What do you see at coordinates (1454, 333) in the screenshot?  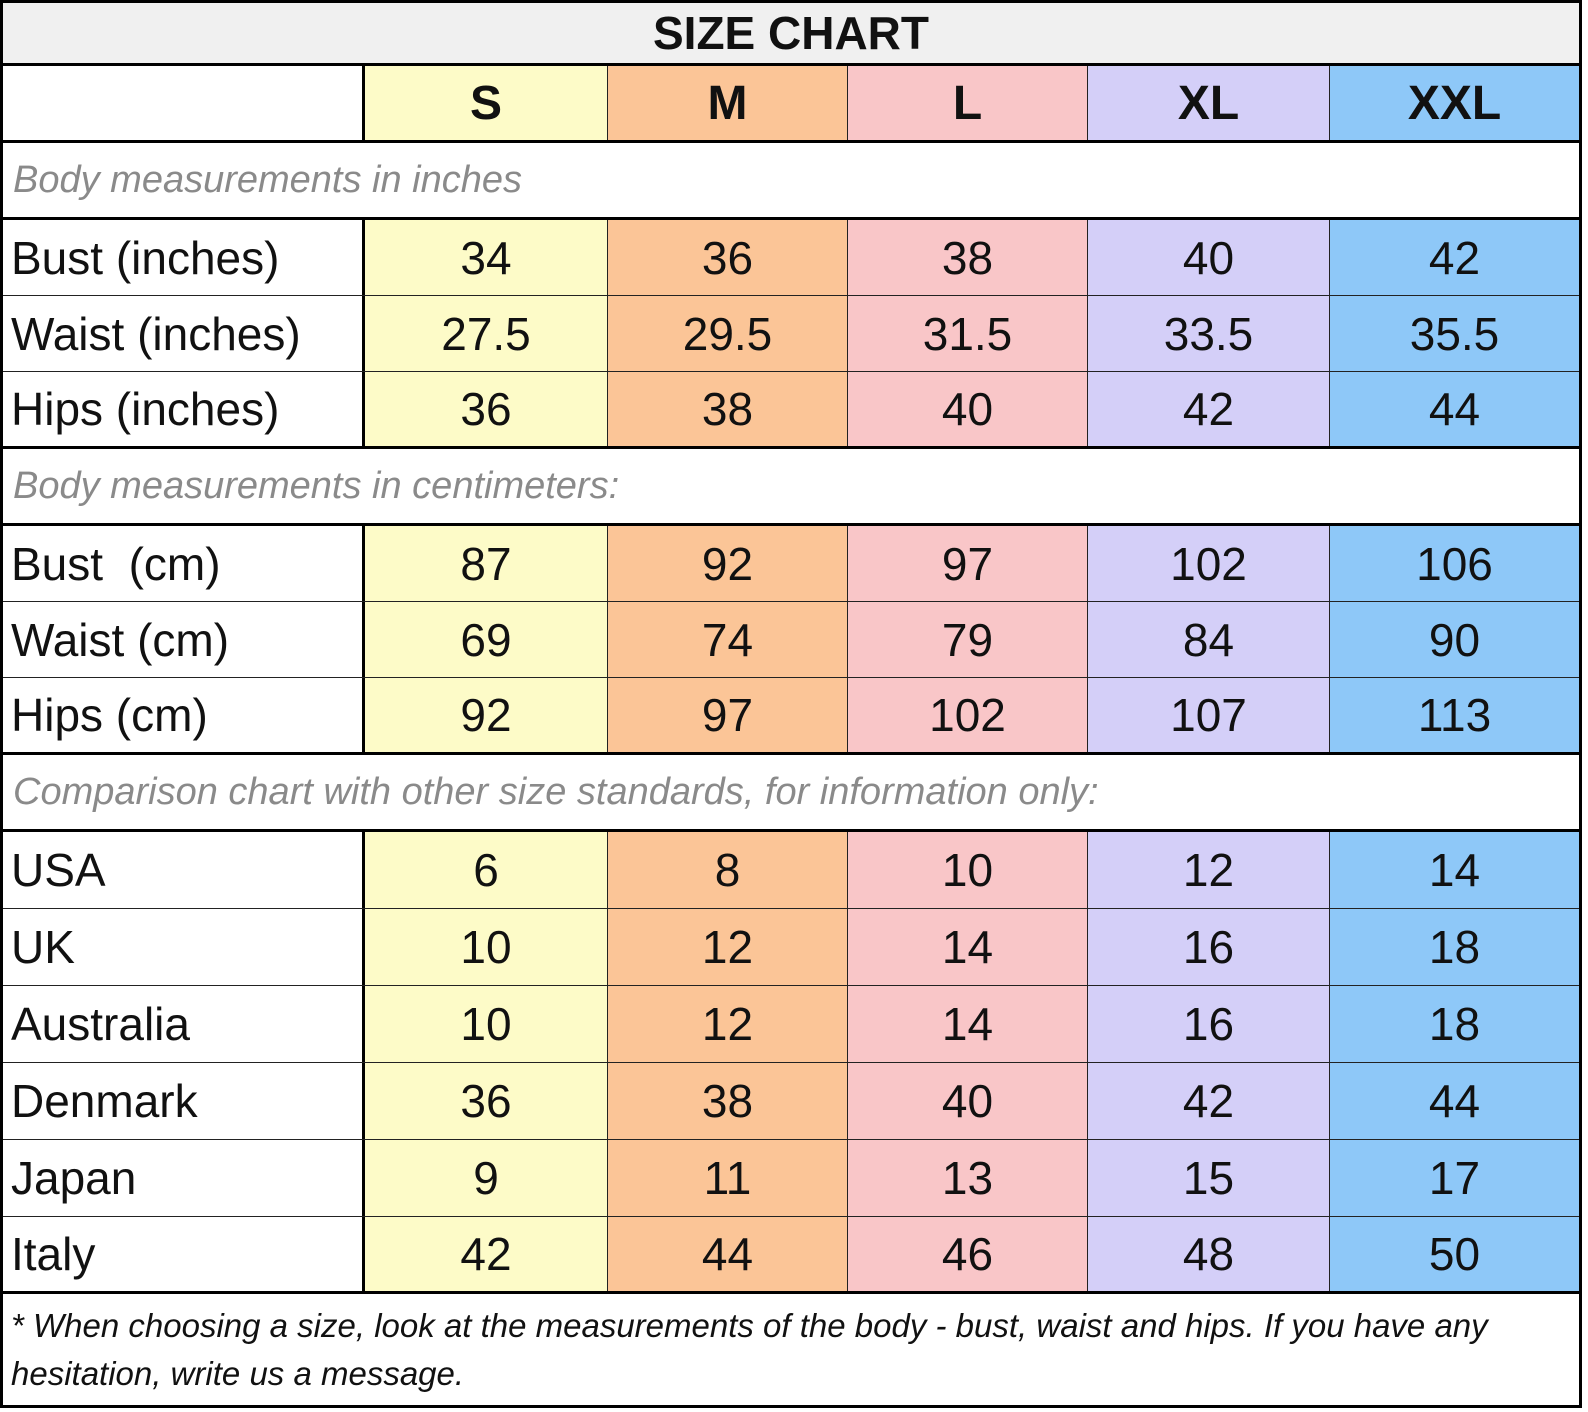 I see `value-cell: 35.5` at bounding box center [1454, 333].